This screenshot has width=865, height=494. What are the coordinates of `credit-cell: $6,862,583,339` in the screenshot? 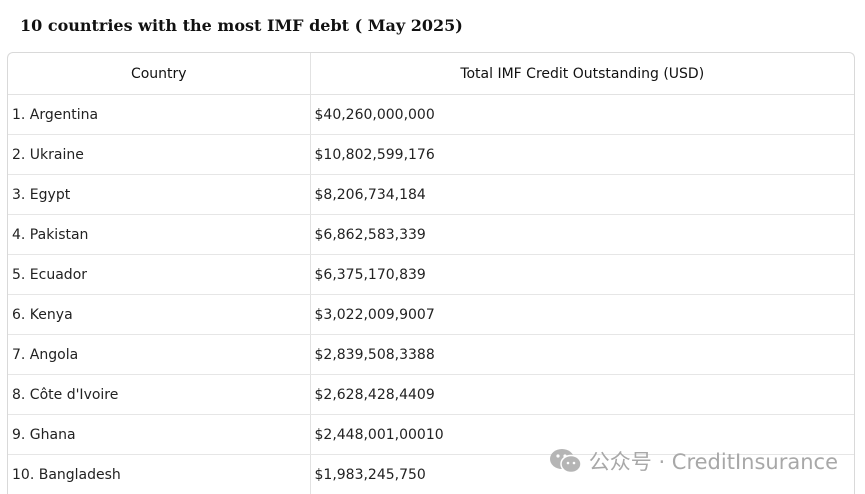 It's located at (582, 235).